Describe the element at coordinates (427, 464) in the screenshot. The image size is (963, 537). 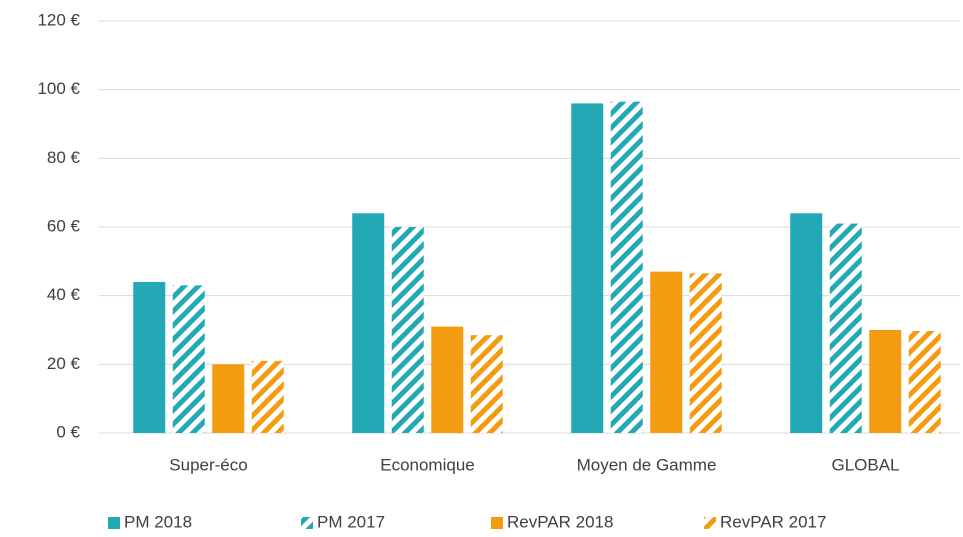
I see `x-tick-label: Economique` at that location.